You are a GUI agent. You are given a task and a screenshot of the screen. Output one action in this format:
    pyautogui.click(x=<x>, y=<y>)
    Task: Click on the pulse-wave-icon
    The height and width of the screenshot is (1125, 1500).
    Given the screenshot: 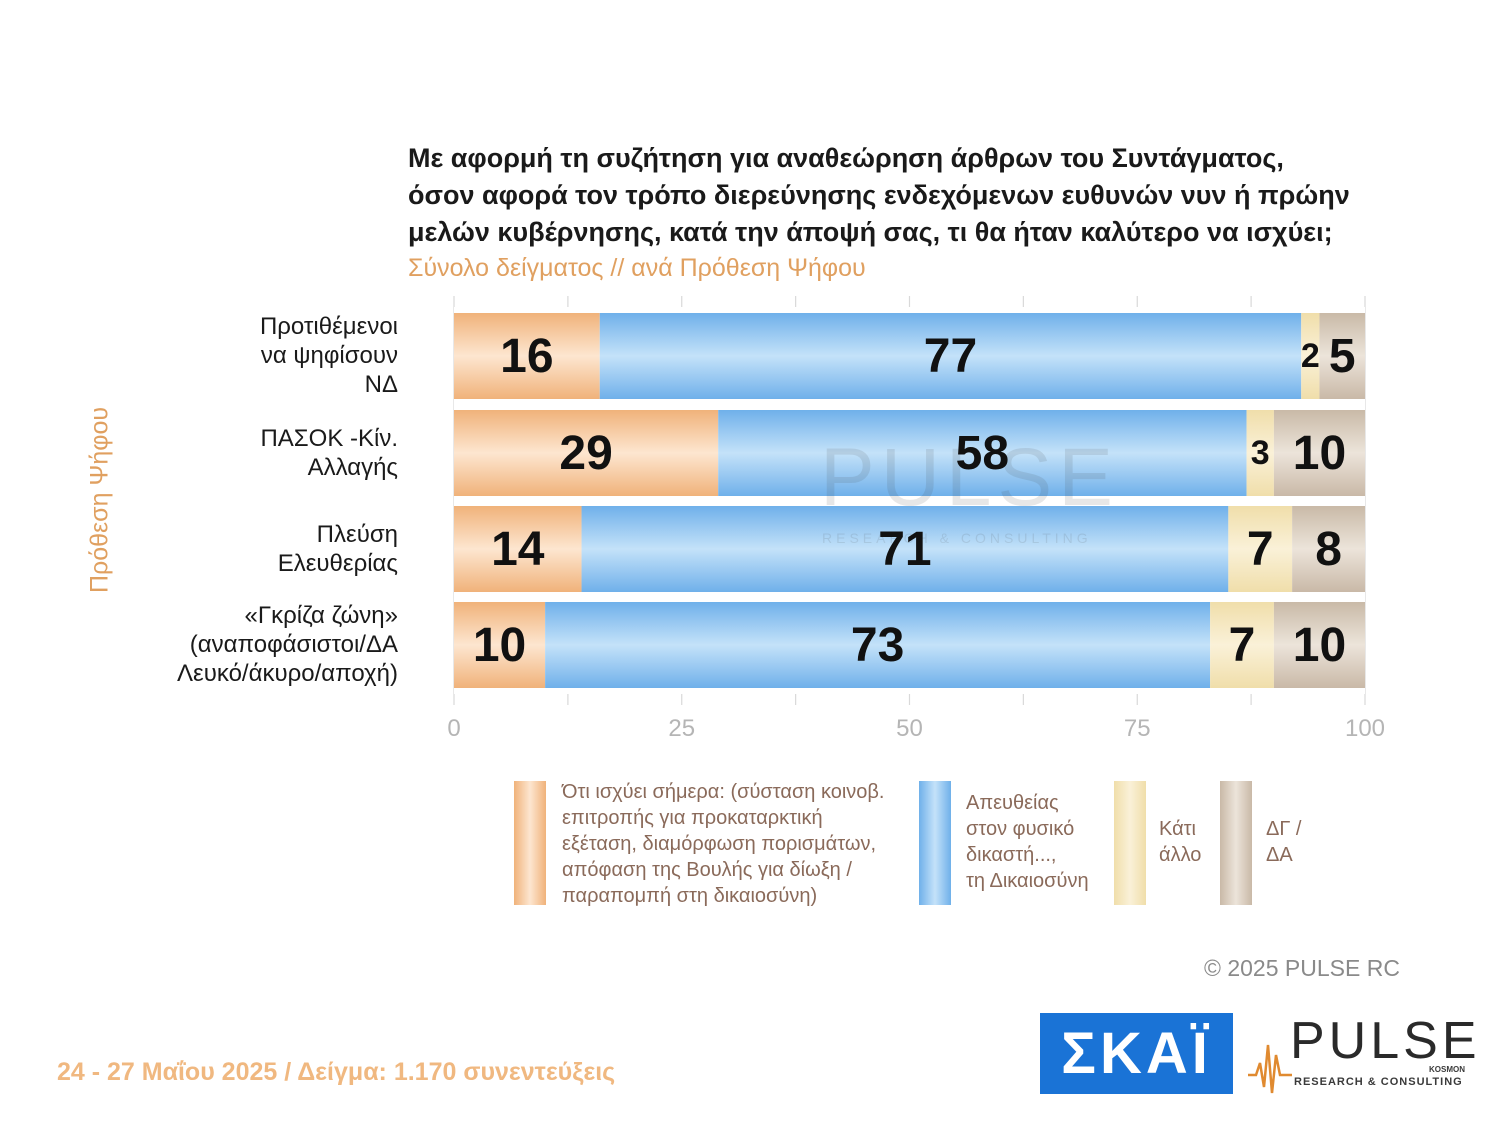 What is the action you would take?
    pyautogui.click(x=1270, y=1069)
    